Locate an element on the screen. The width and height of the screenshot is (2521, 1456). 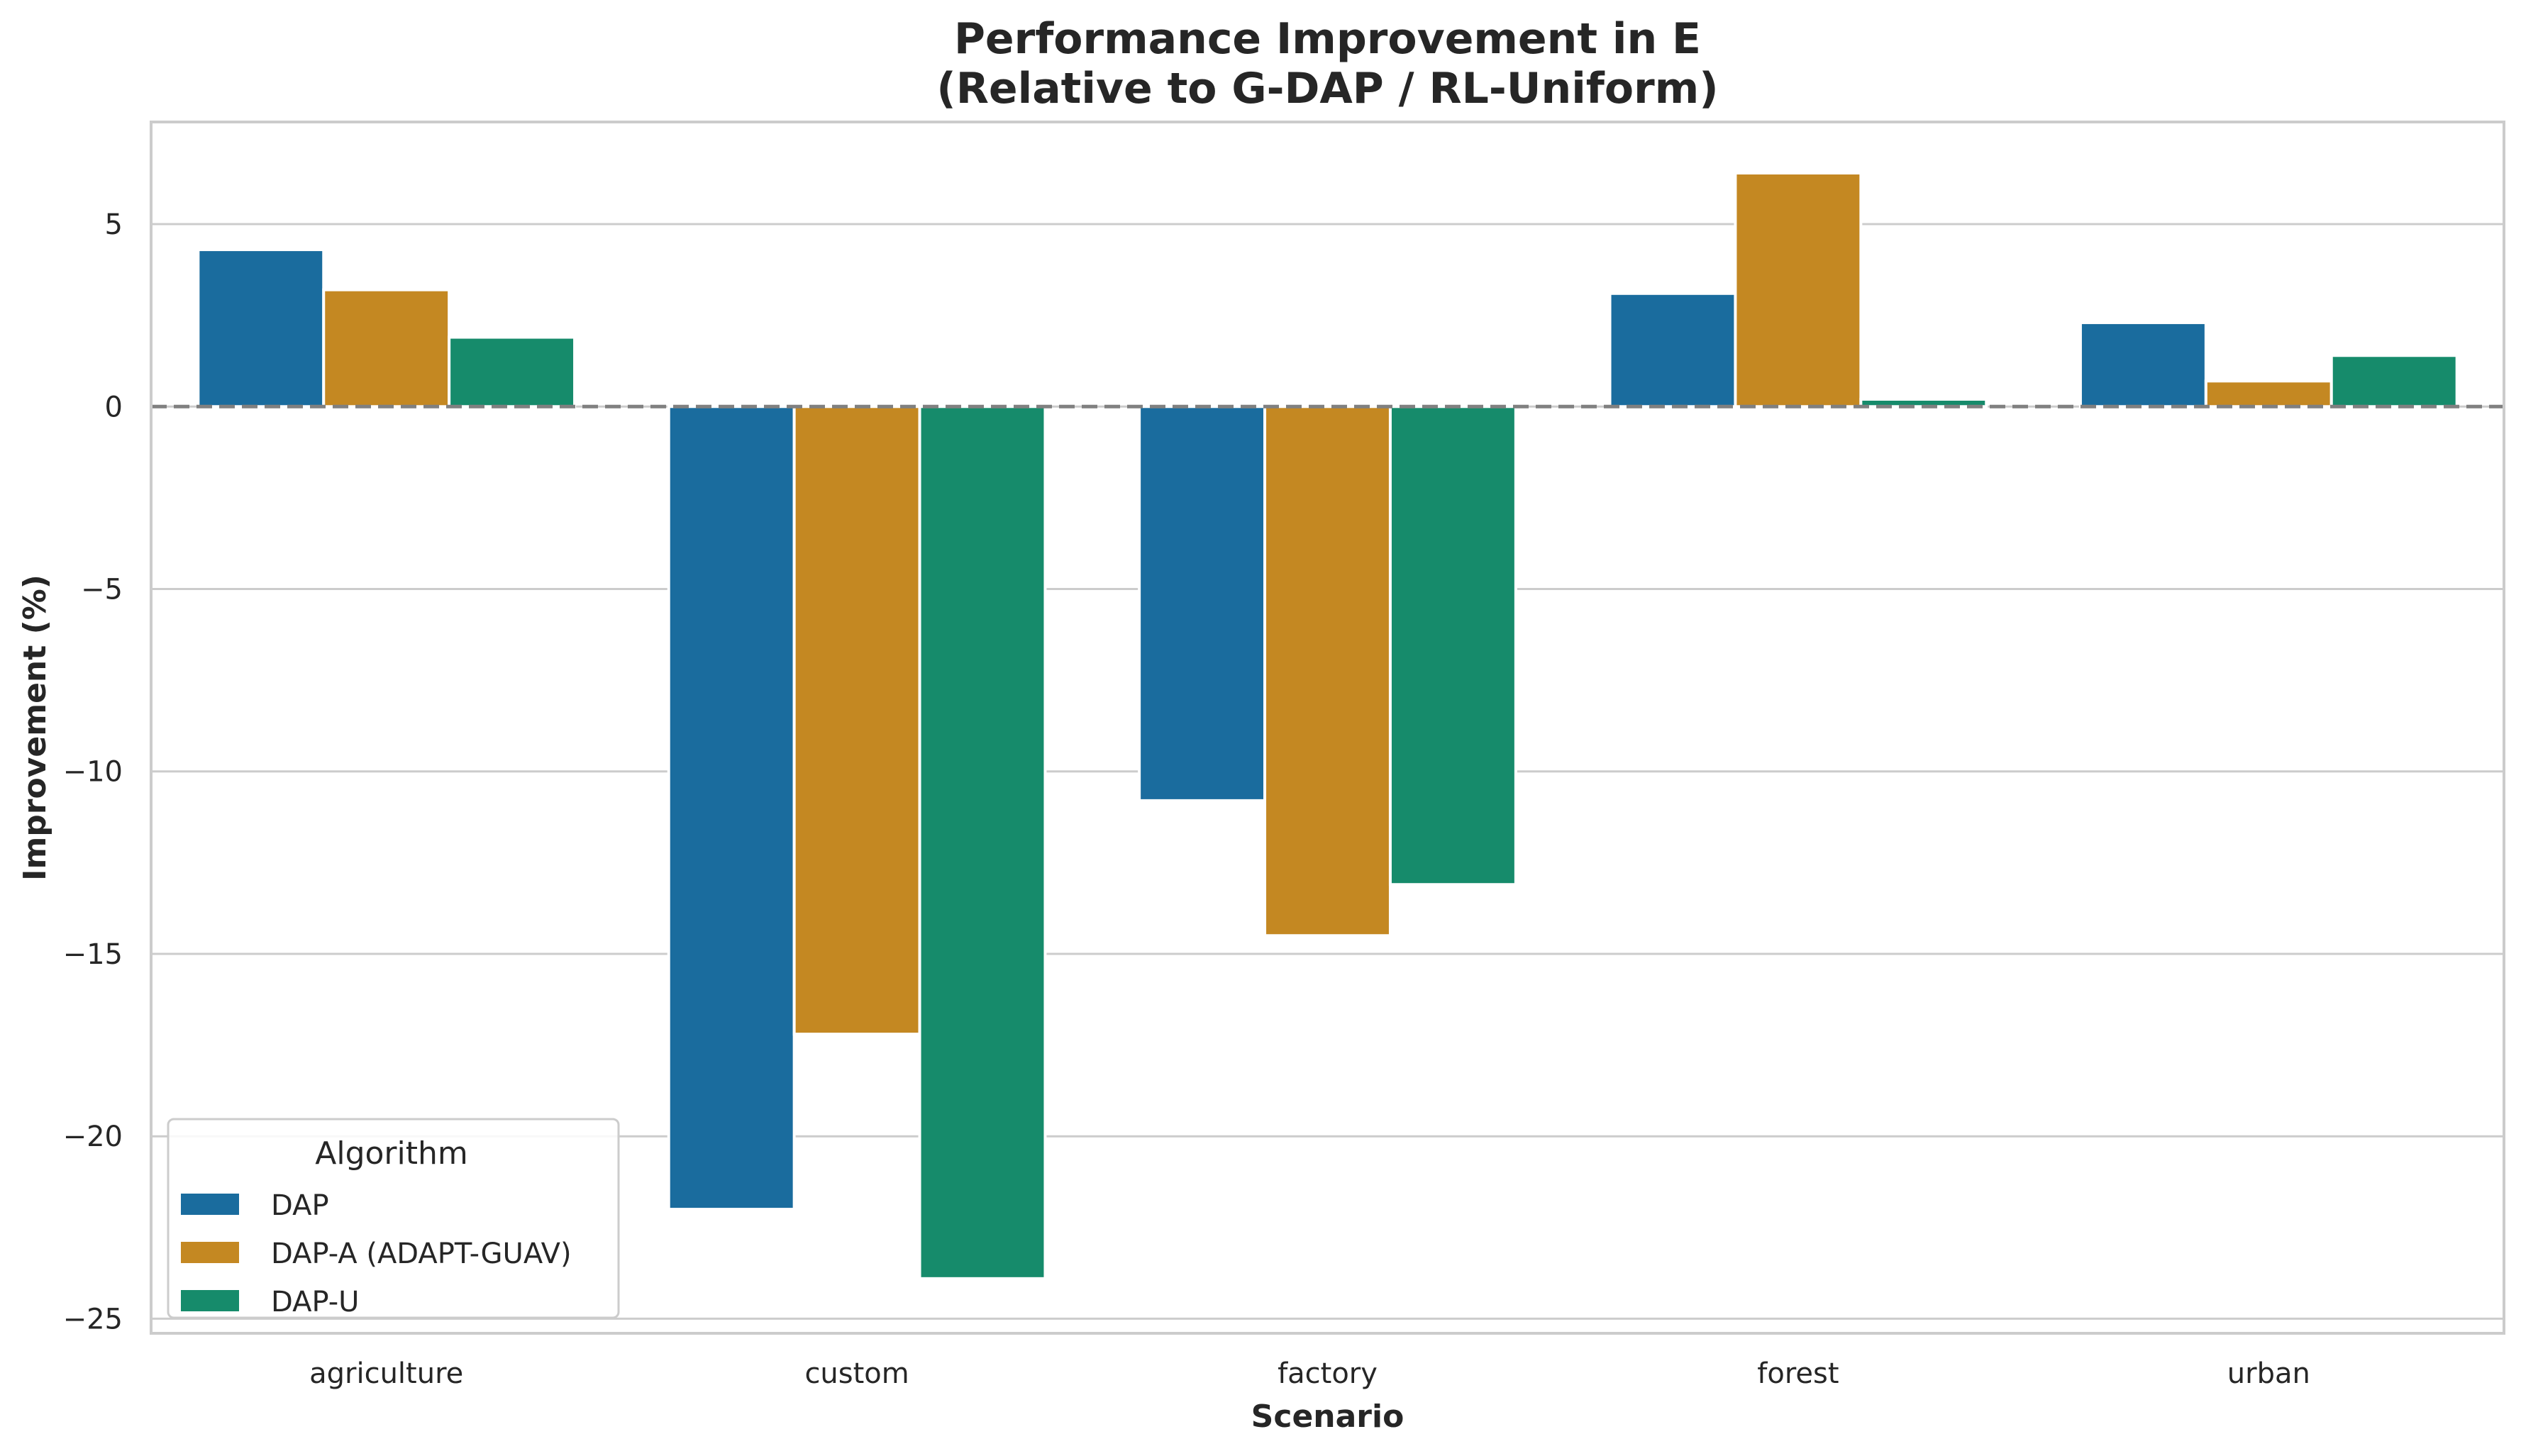
legend-title: Algorithm is located at coordinates (391, 1153).